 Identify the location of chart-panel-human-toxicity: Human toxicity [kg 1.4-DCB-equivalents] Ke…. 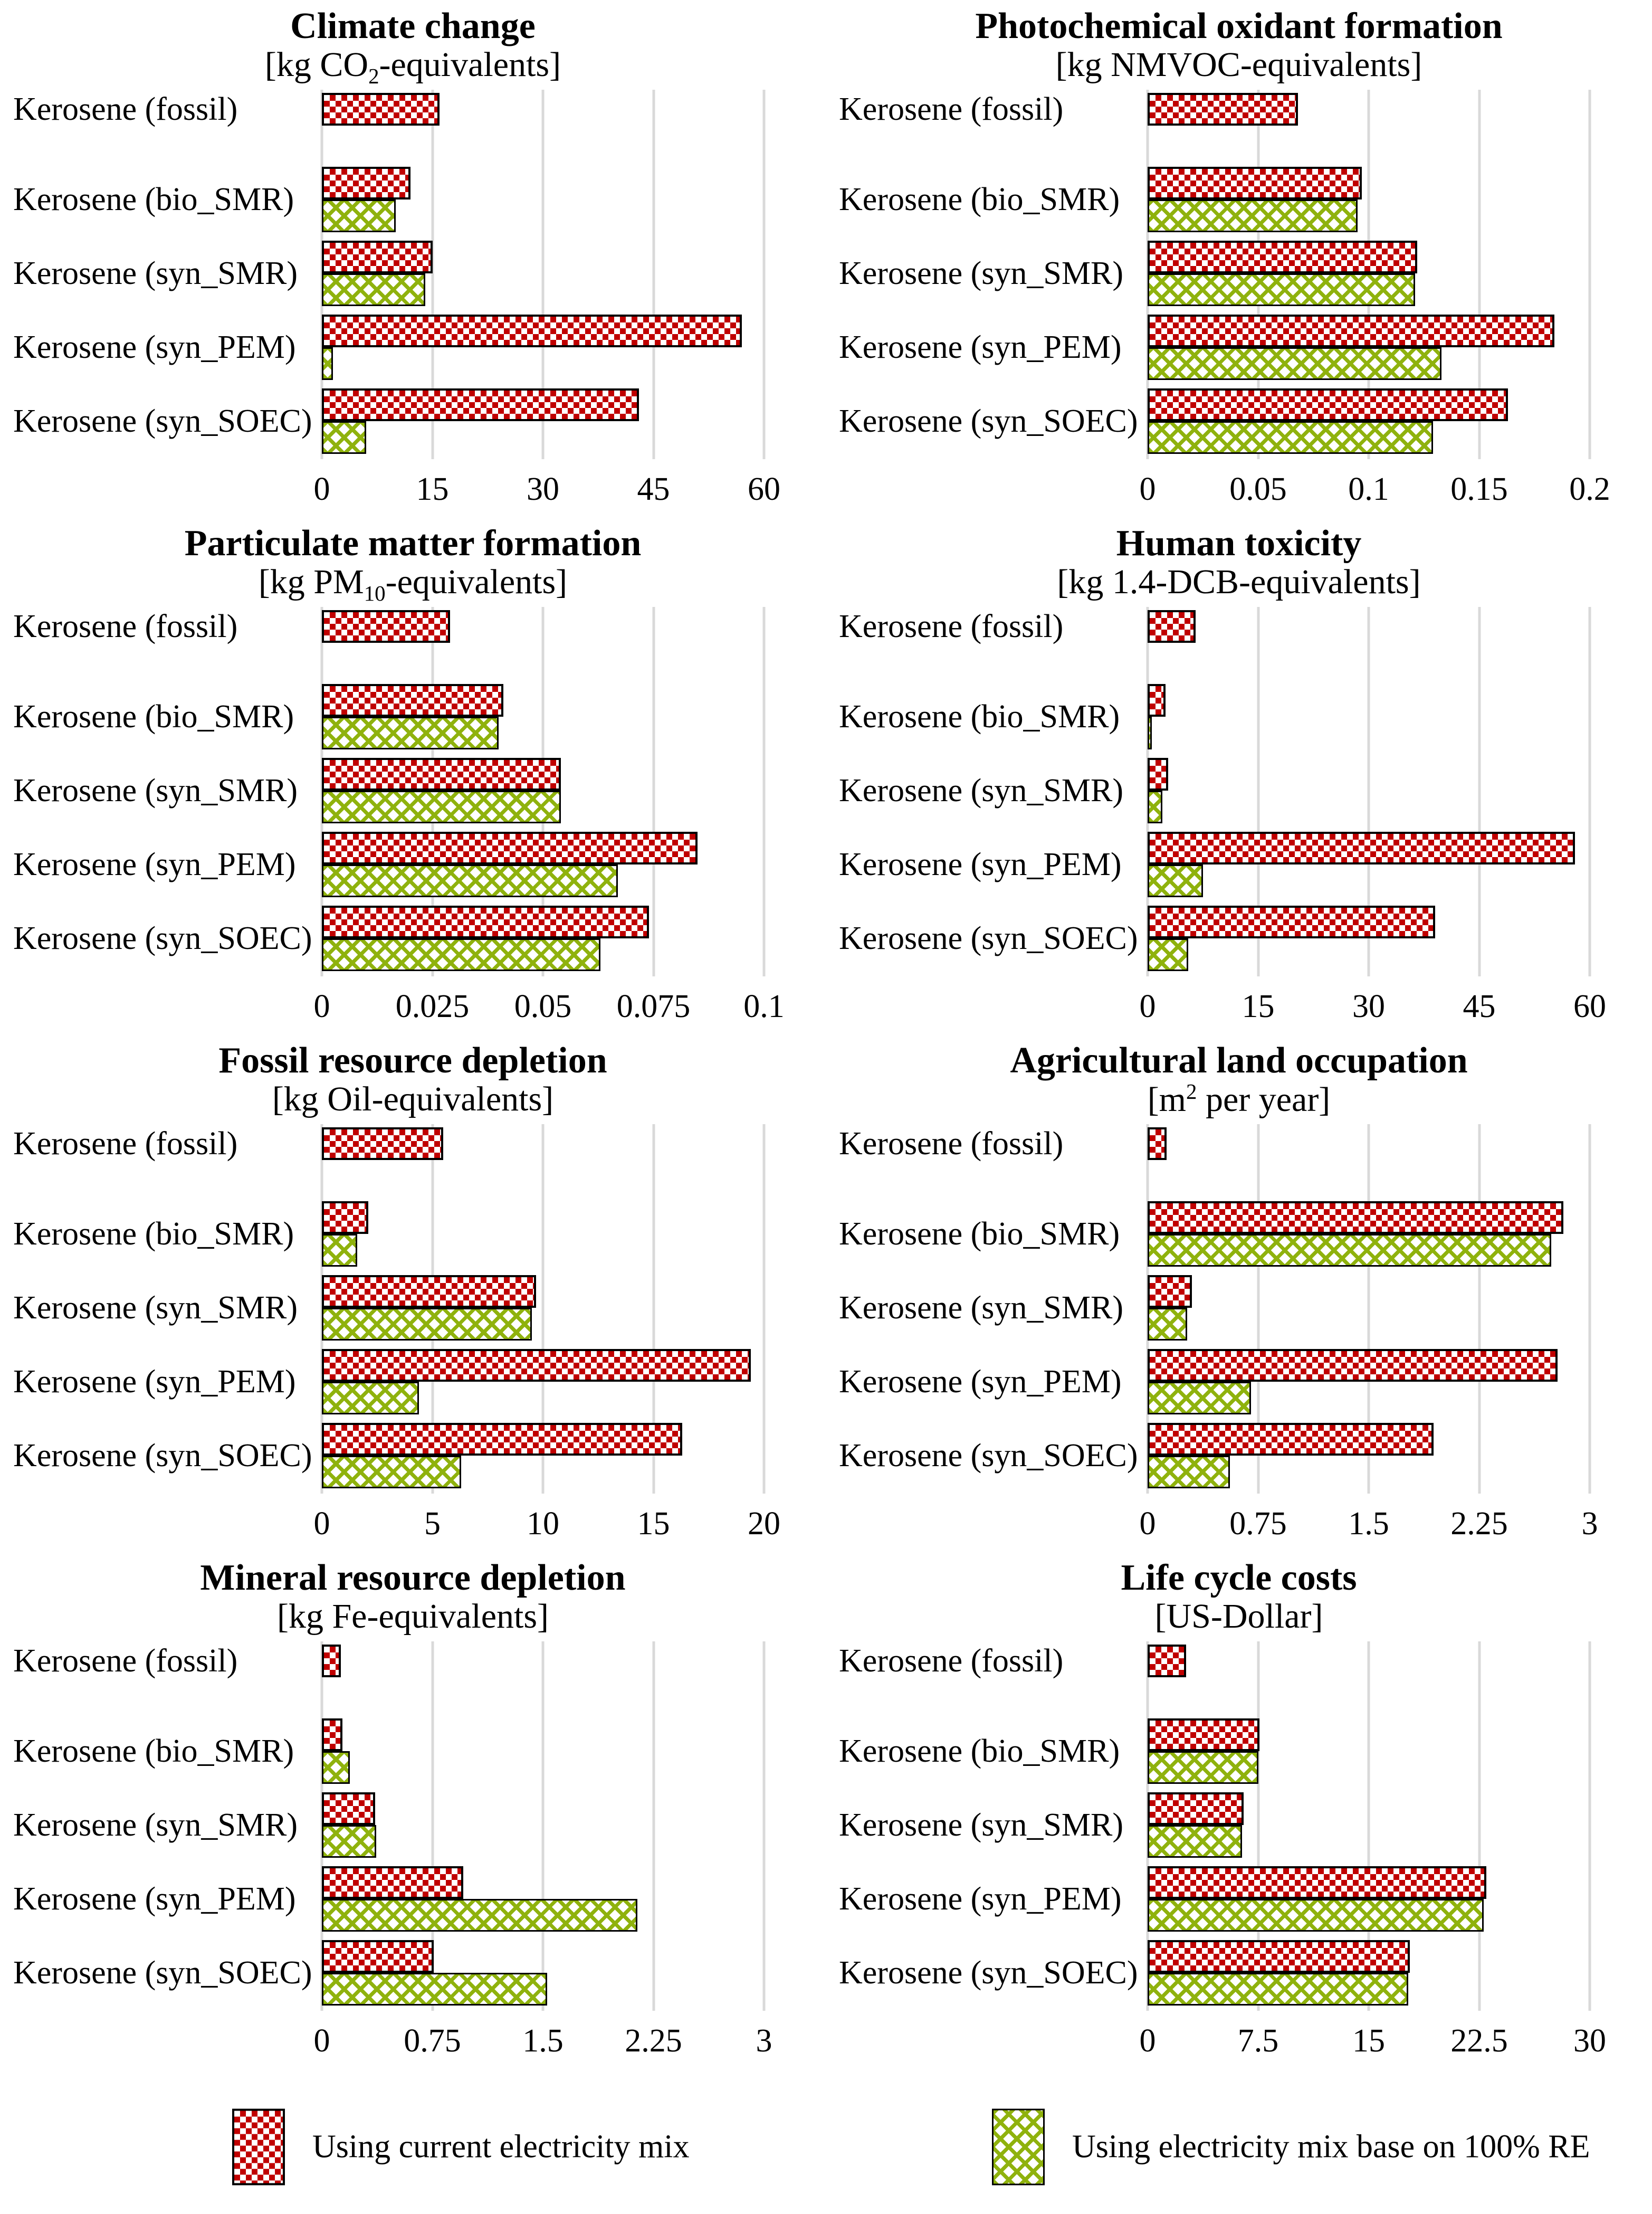
(1239, 776).